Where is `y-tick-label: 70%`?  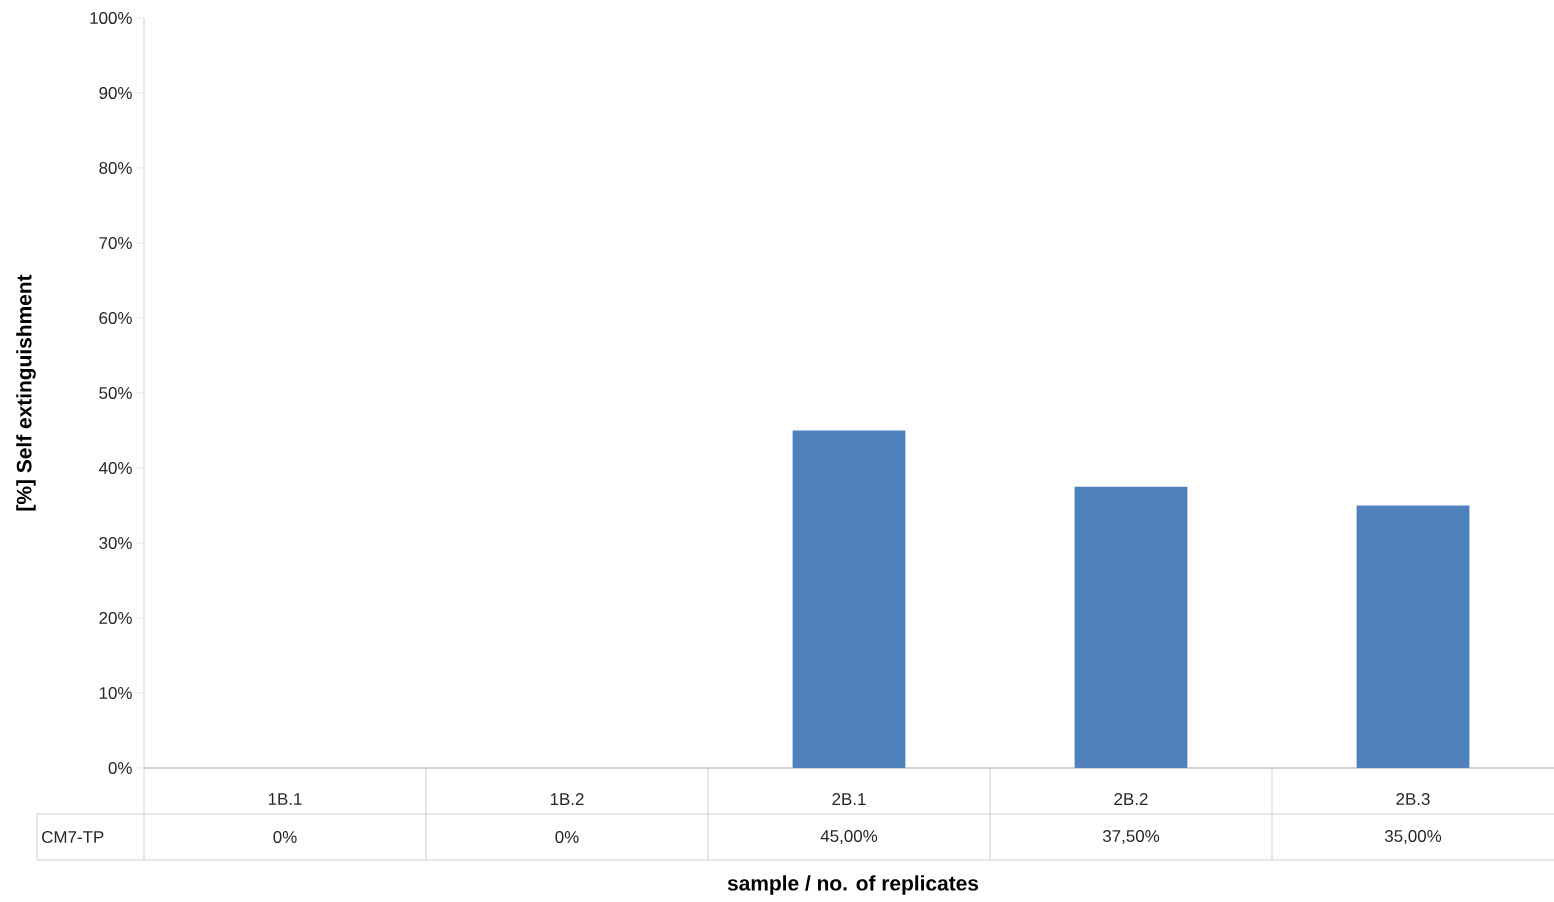
y-tick-label: 70% is located at coordinates (115, 242).